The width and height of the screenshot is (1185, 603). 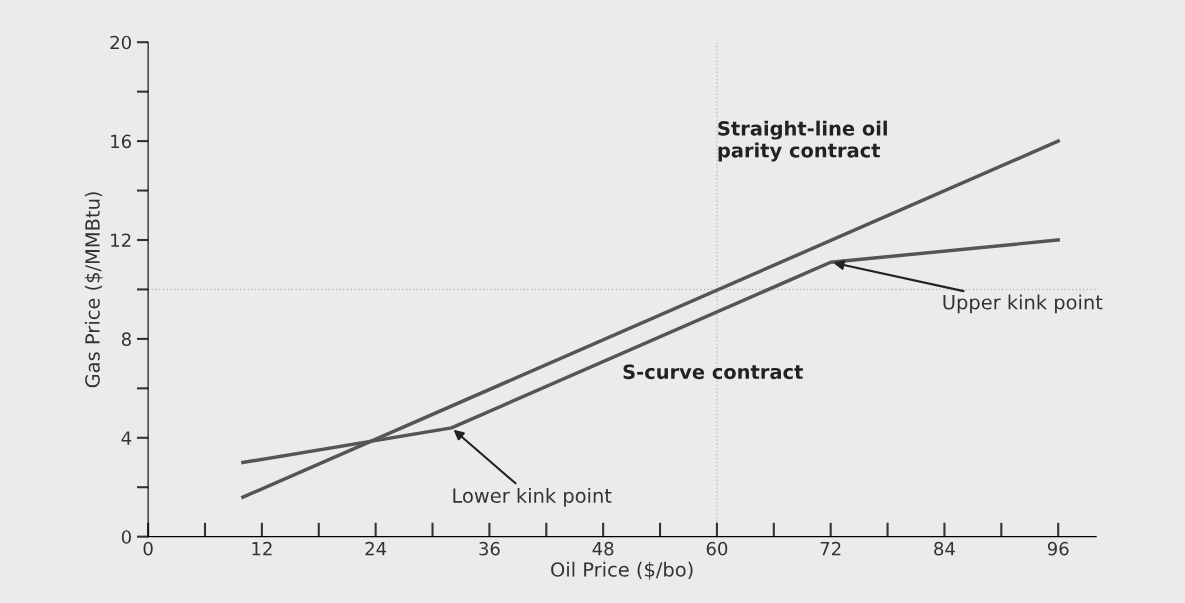 I want to click on x-tick-label: 72, so click(x=830, y=548).